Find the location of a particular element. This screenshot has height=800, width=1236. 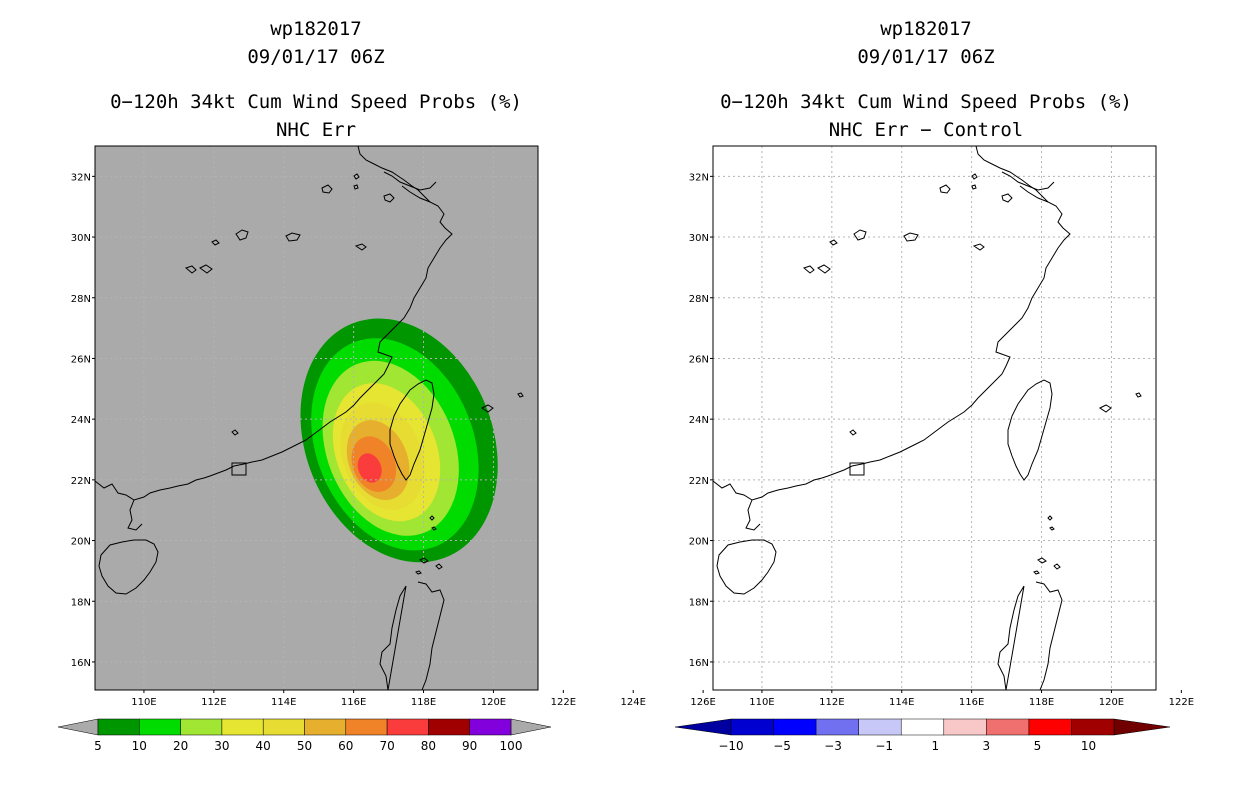

lon-label: 126E is located at coordinates (702, 702).